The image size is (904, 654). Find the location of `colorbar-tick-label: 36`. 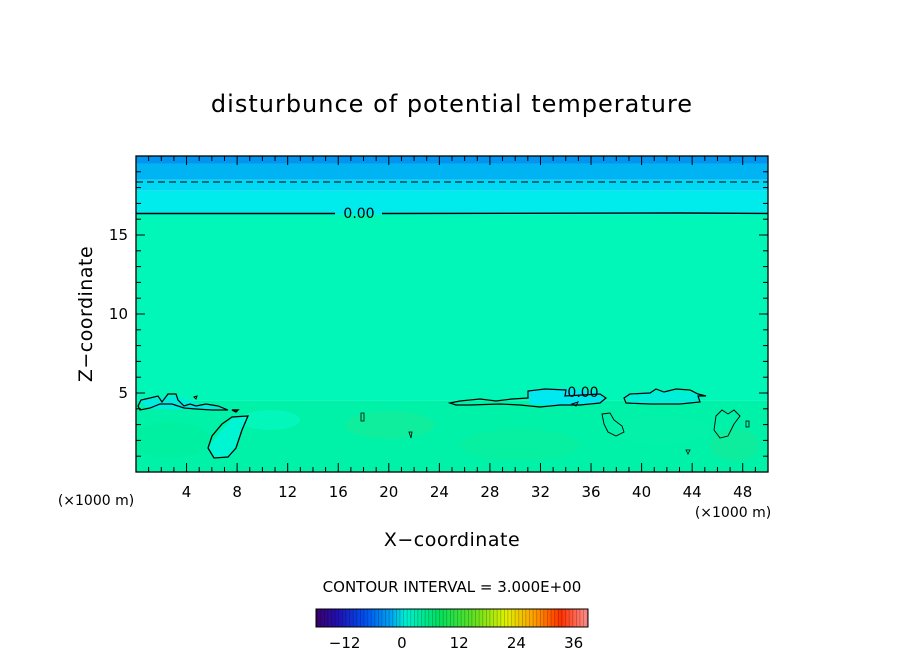

colorbar-tick-label: 36 is located at coordinates (573, 643).